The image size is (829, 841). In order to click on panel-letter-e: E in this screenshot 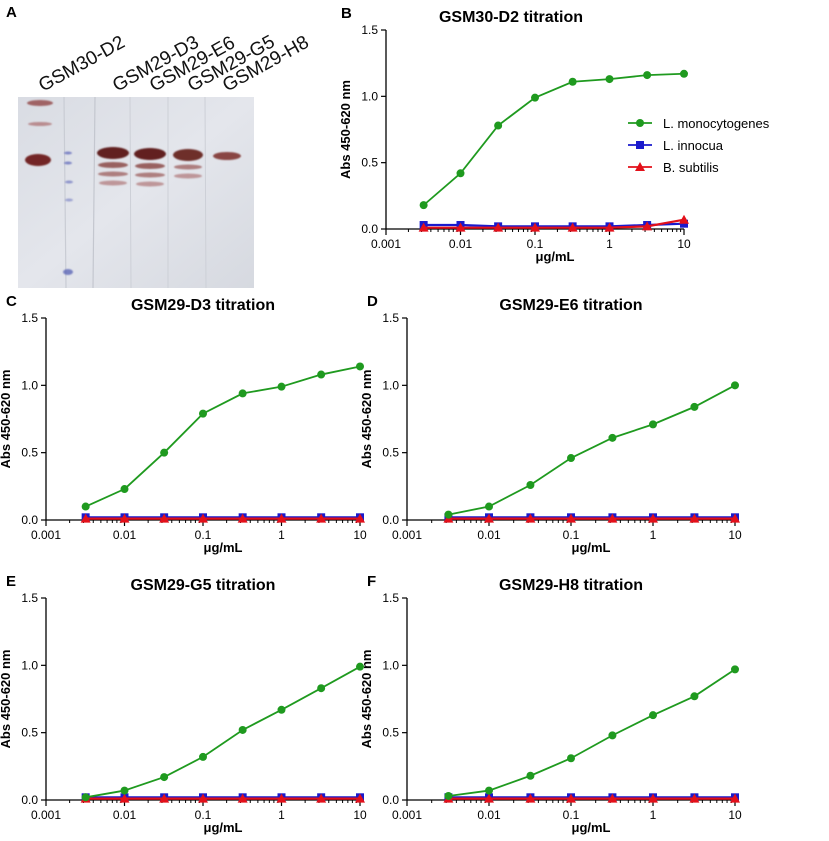, I will do `click(11, 581)`.